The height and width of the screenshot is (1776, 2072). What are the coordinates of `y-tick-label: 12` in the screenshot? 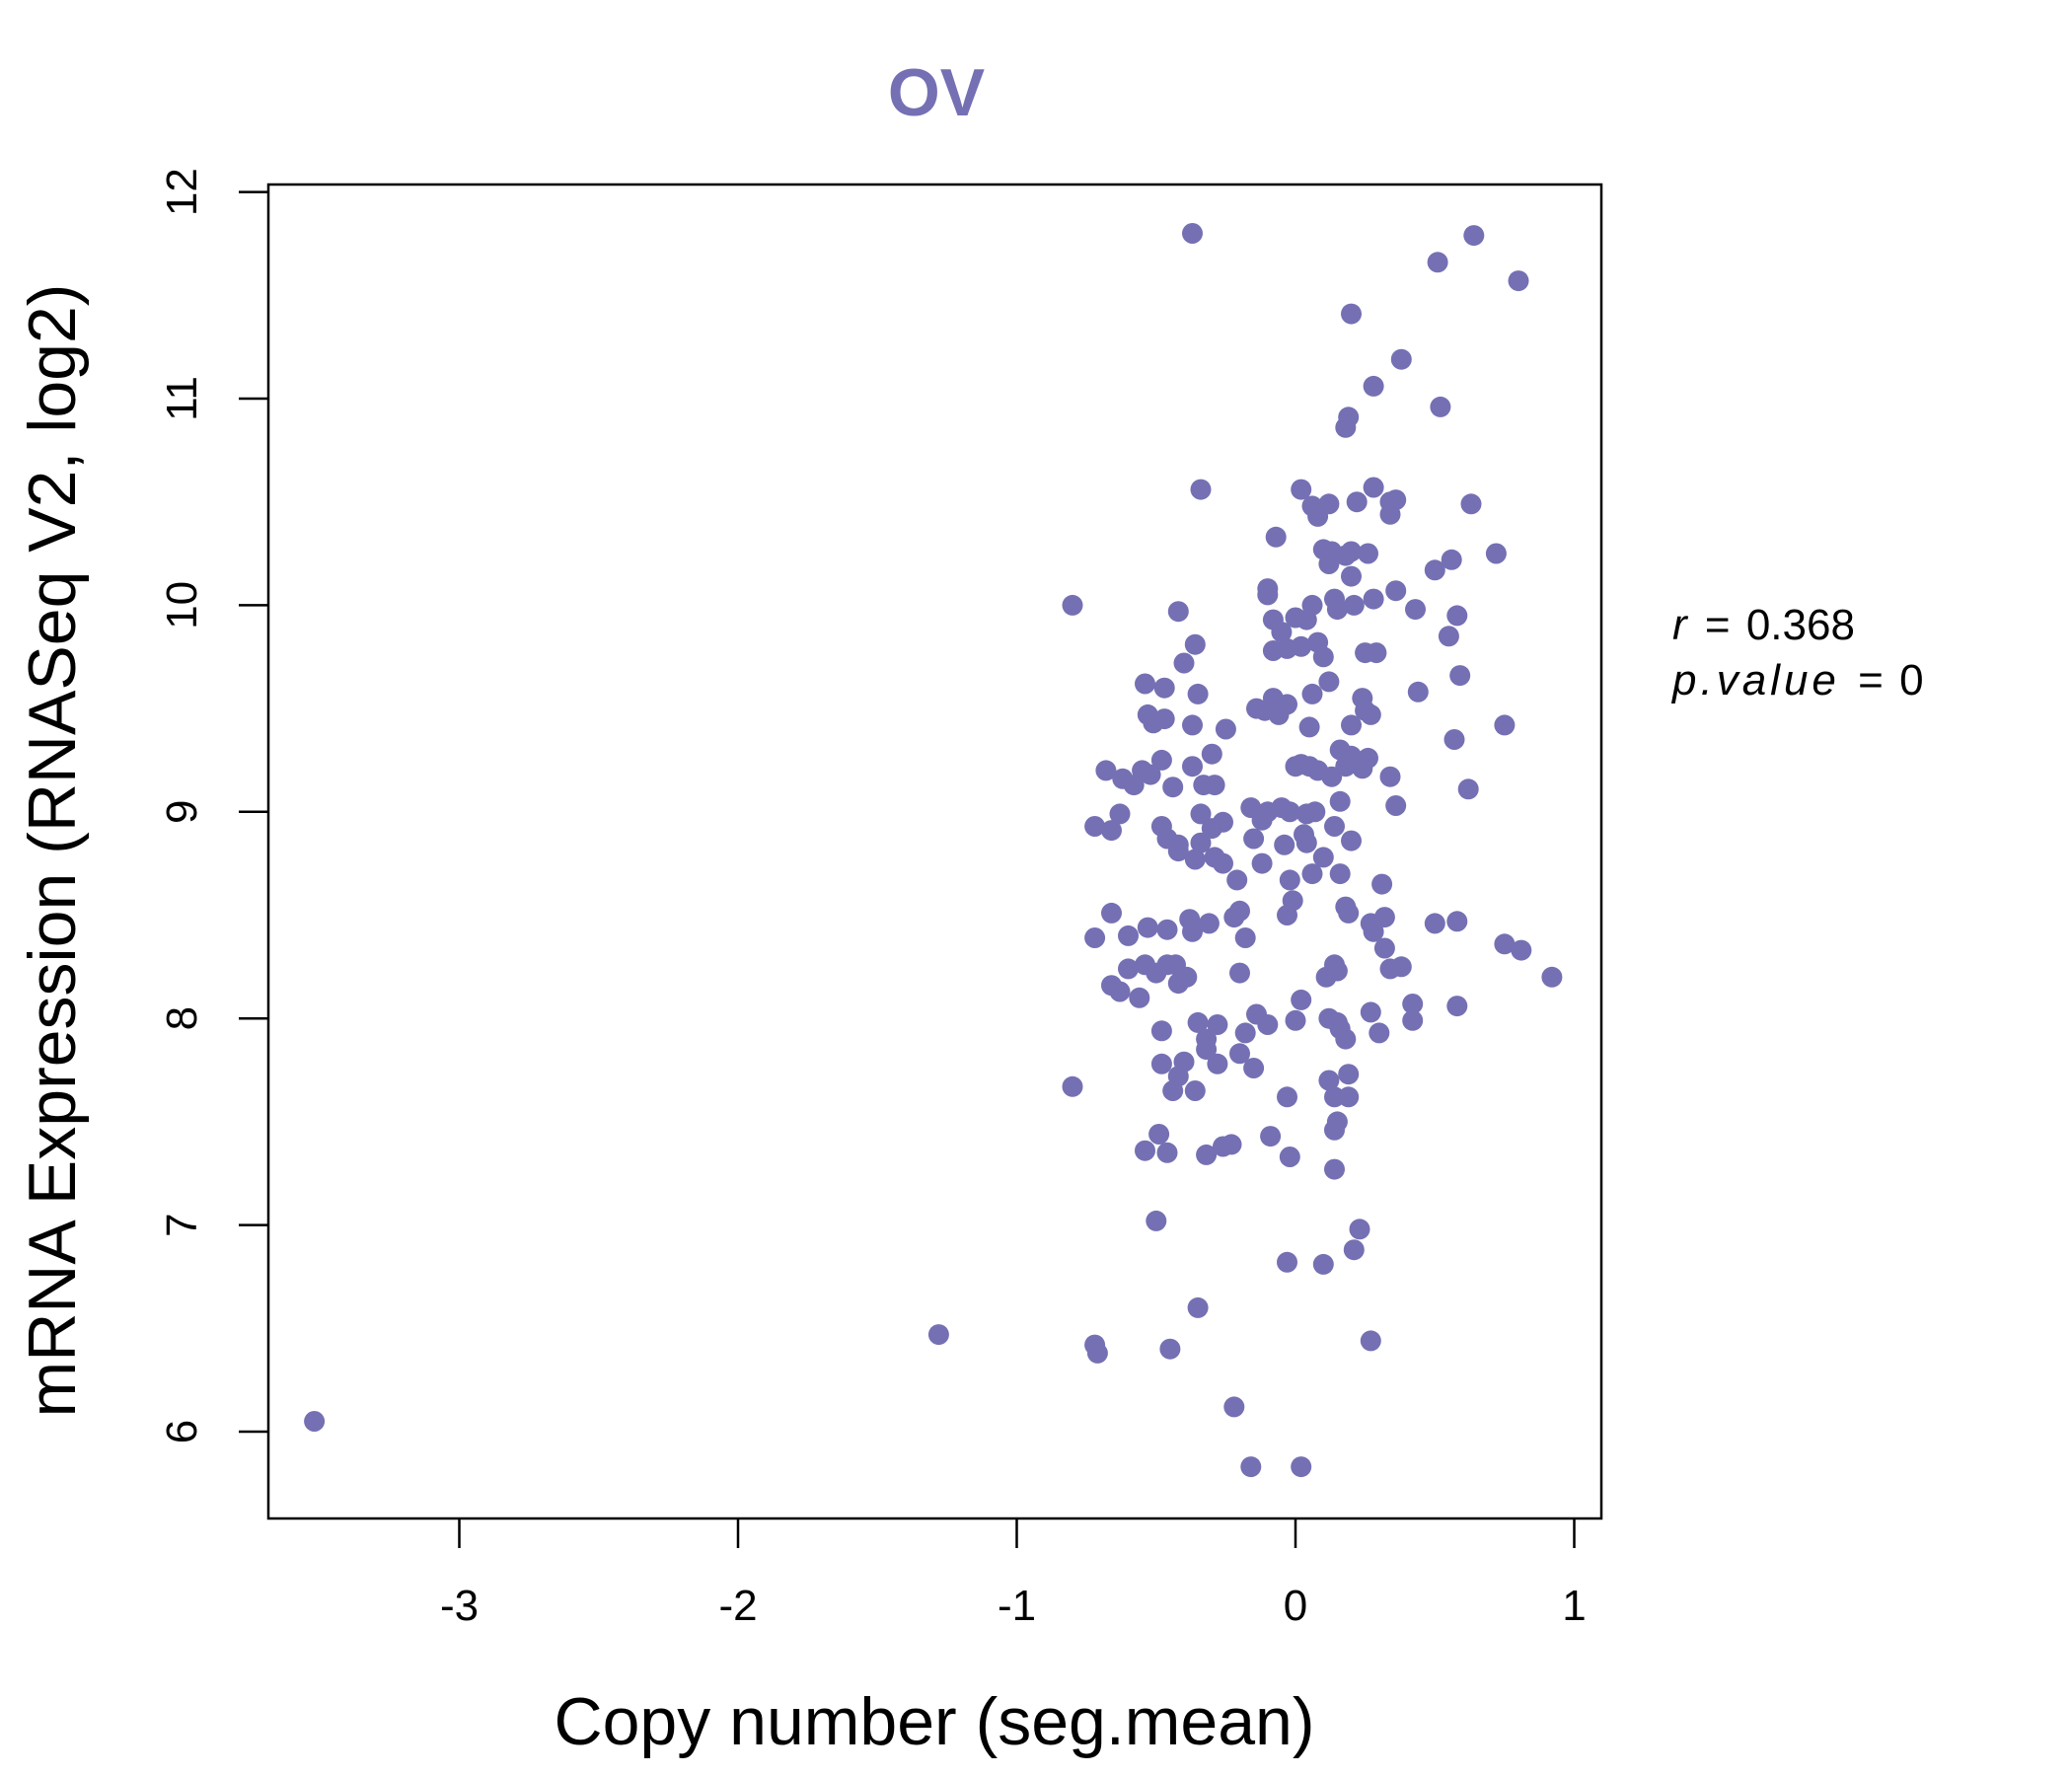 It's located at (182, 192).